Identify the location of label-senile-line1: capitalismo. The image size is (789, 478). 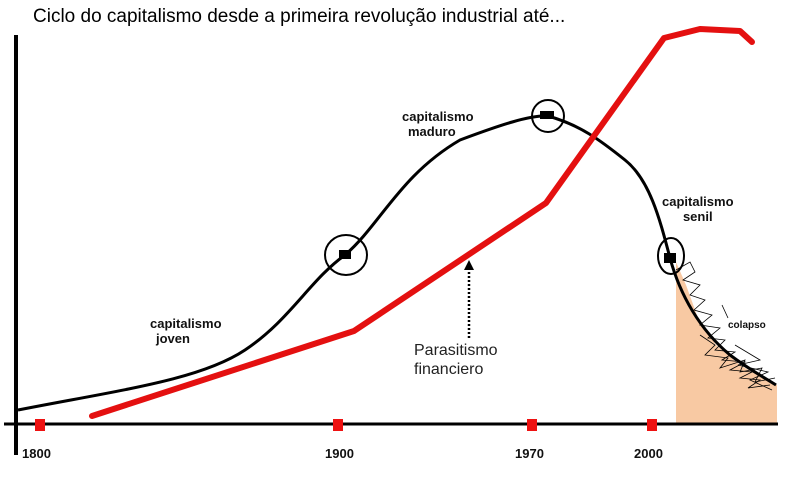
(698, 201).